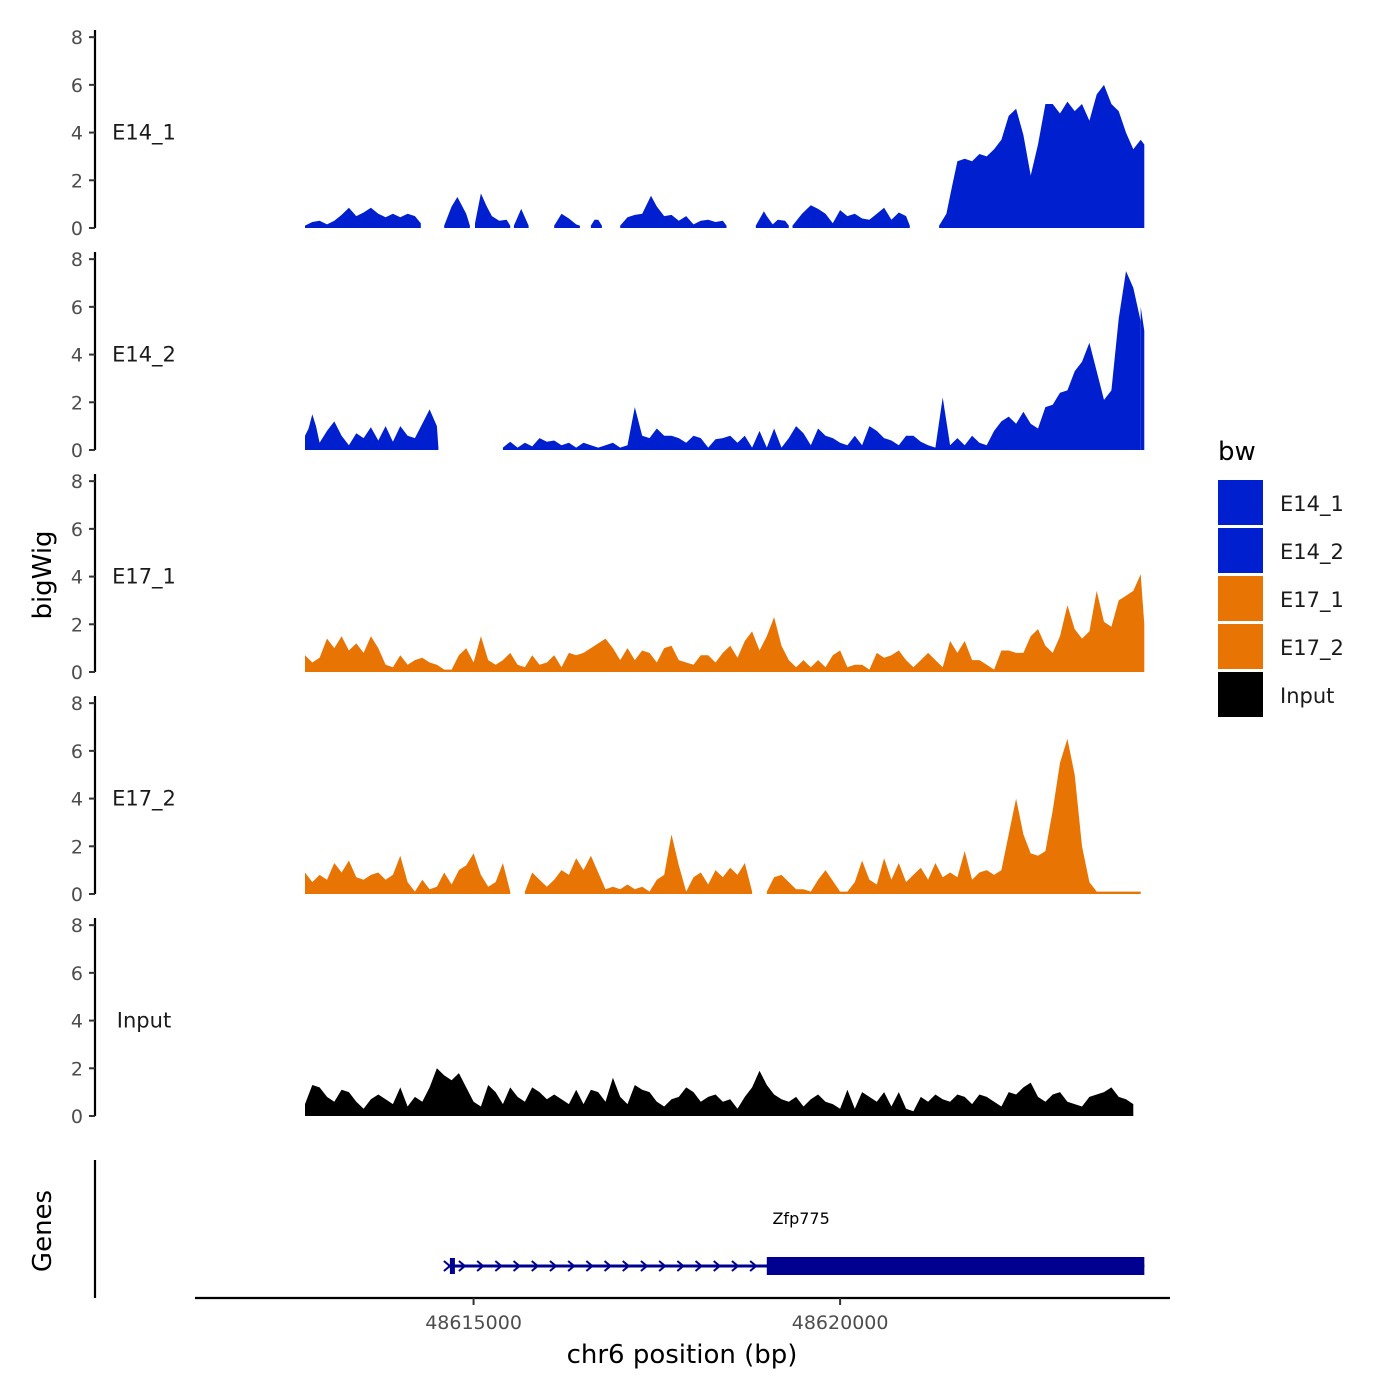  What do you see at coordinates (719, 1092) in the screenshot?
I see `area-Input` at bounding box center [719, 1092].